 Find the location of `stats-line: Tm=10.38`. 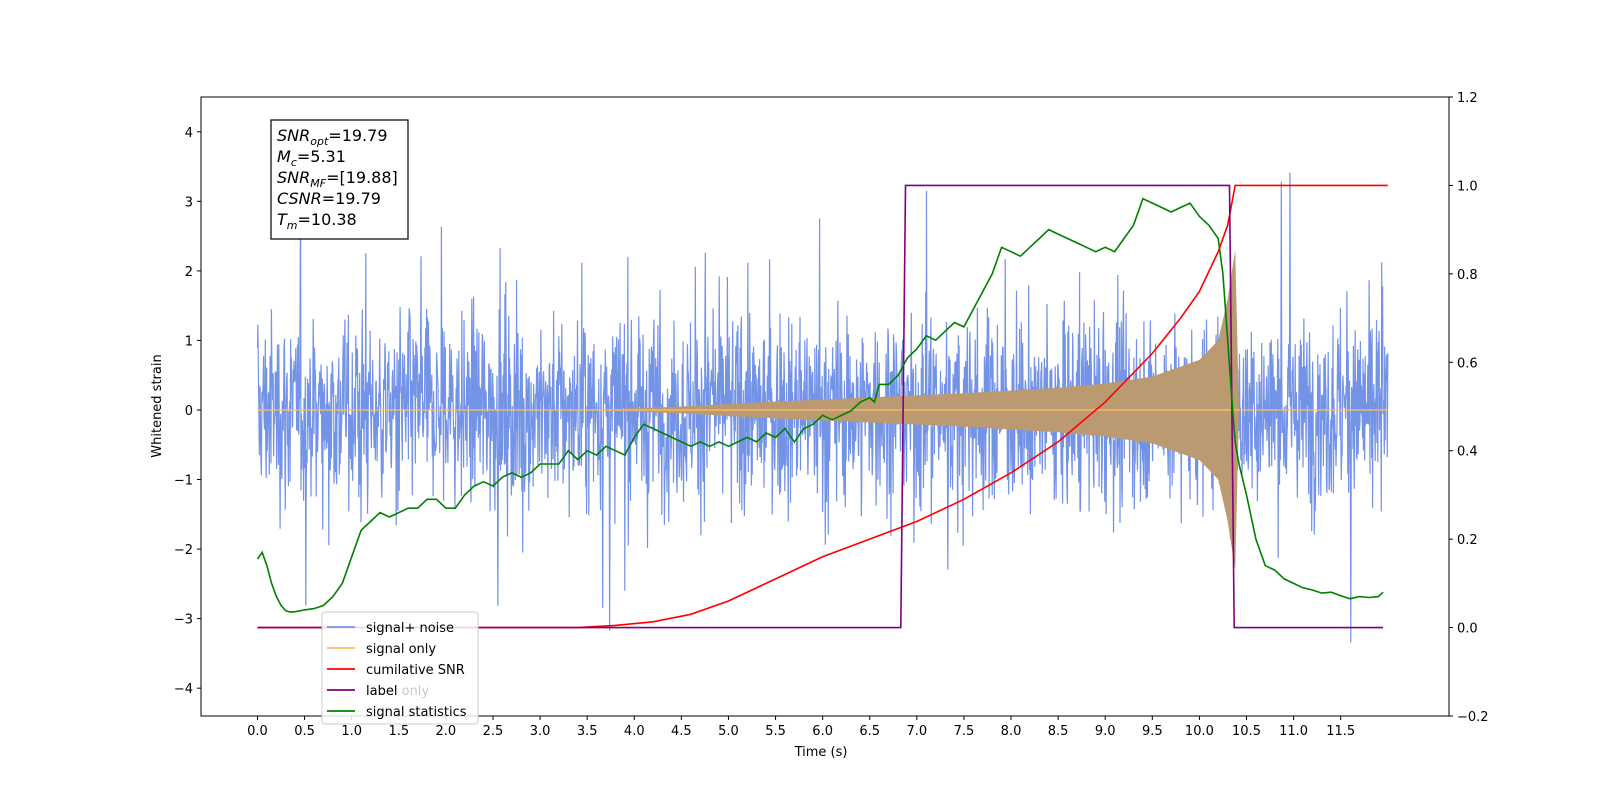

stats-line: Tm=10.38 is located at coordinates (317, 221).